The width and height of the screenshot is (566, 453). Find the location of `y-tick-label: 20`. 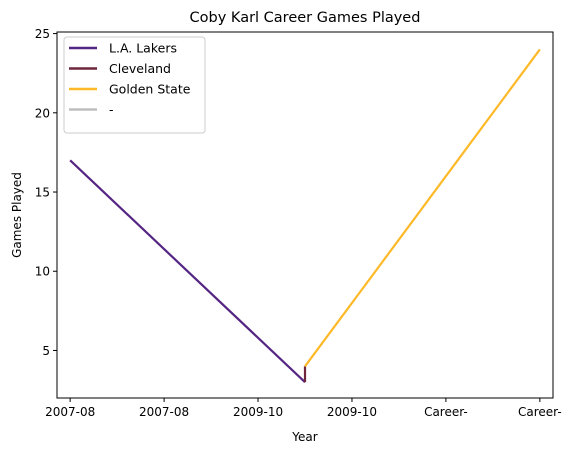

y-tick-label: 20 is located at coordinates (42, 113).